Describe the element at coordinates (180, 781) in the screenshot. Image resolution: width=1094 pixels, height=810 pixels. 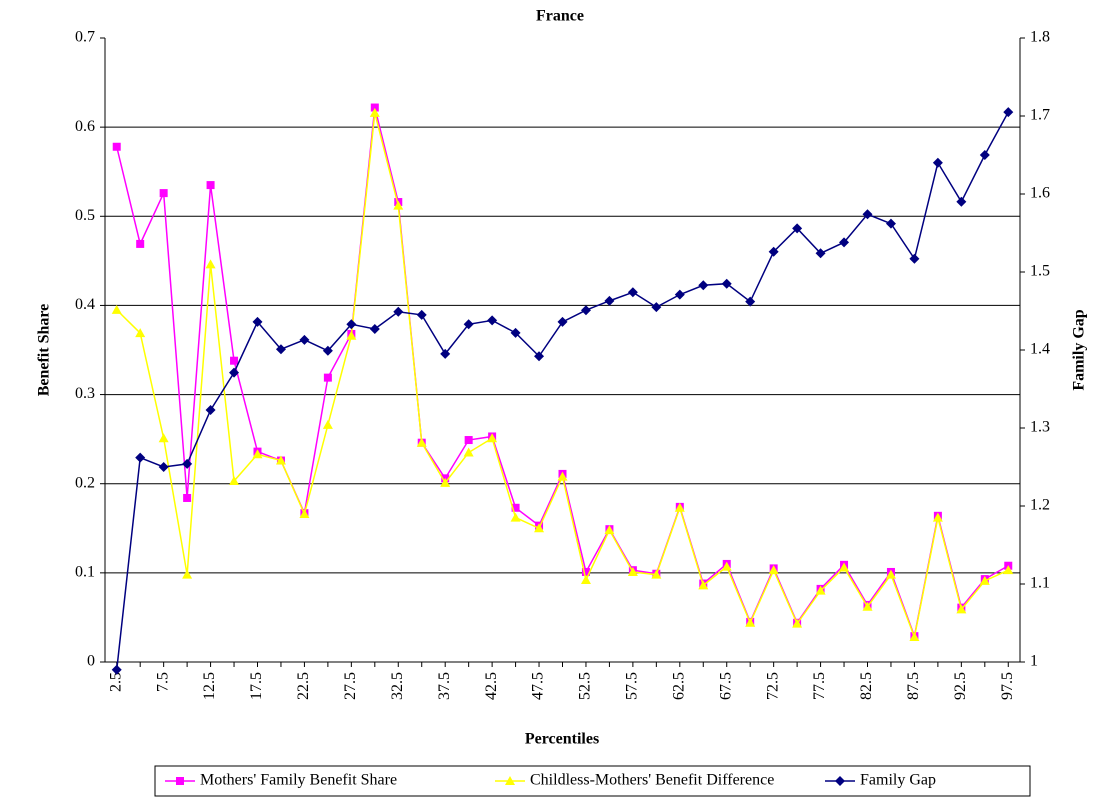
I see `legend-marker` at that location.